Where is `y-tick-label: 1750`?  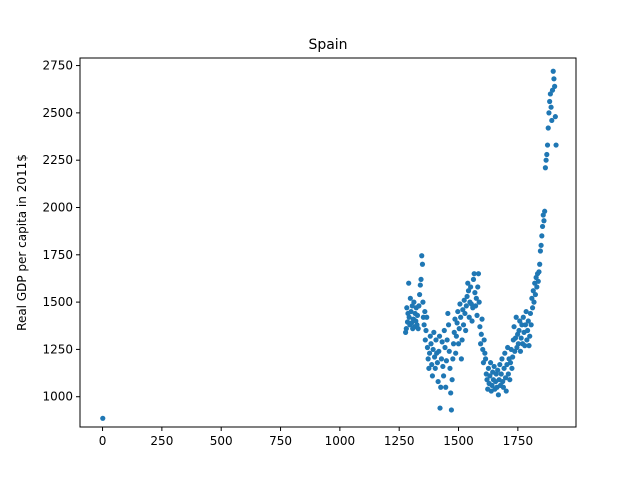 y-tick-label: 1750 is located at coordinates (57, 255).